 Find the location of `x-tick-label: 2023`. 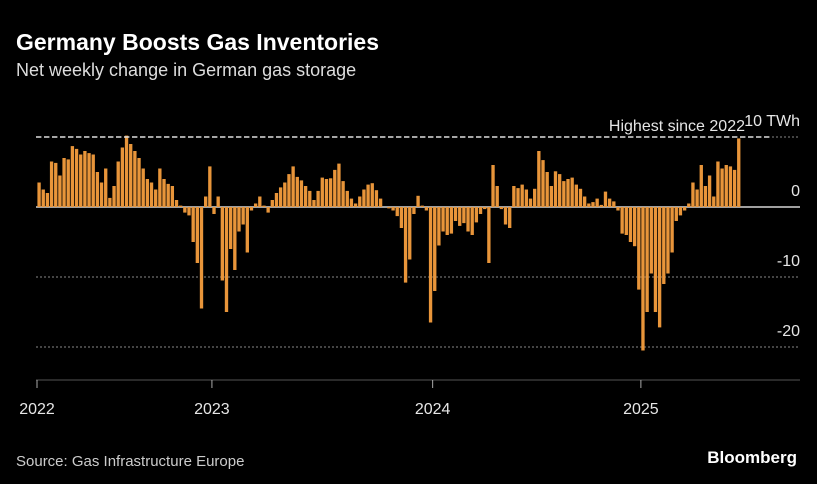

x-tick-label: 2023 is located at coordinates (212, 409).